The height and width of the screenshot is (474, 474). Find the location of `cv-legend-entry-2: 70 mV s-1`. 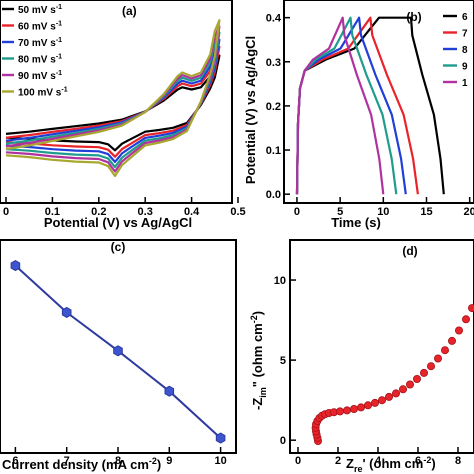

cv-legend-entry-2: 70 mV s-1 is located at coordinates (40, 43).